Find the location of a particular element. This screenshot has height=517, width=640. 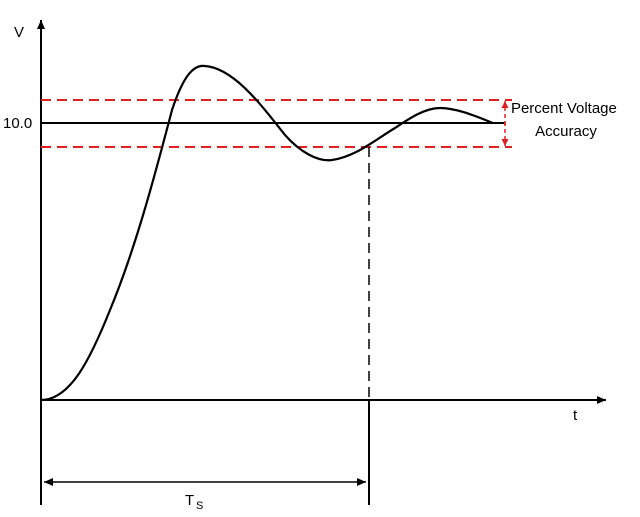

tolerance-label-line1: Percent Voltage is located at coordinates (564, 108).